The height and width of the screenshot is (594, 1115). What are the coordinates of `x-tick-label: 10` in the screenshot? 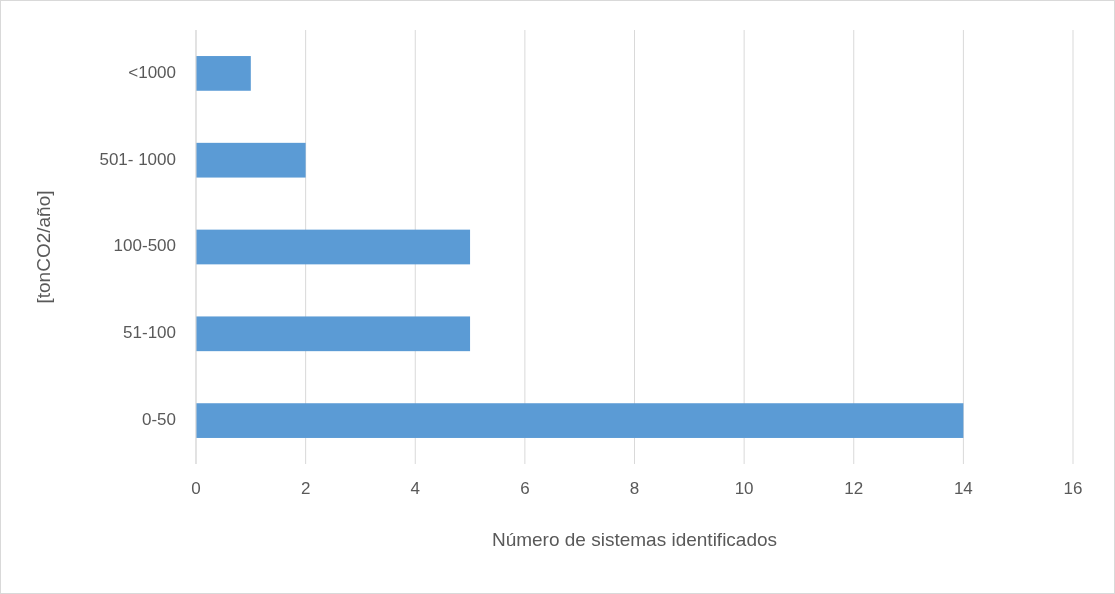 It's located at (744, 488).